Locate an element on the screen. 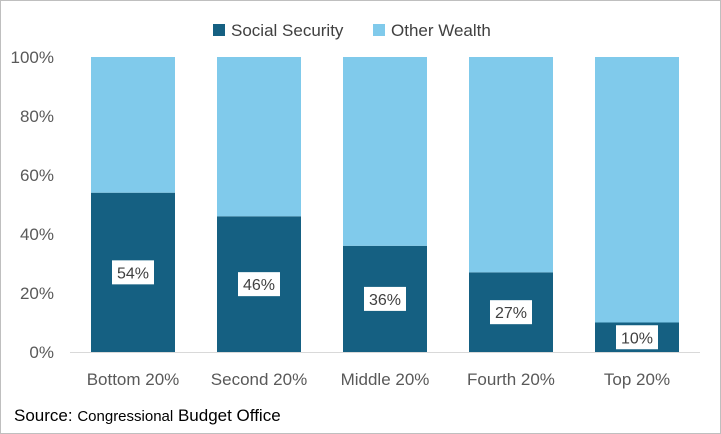 The height and width of the screenshot is (434, 721). data-label: 46% is located at coordinates (259, 285).